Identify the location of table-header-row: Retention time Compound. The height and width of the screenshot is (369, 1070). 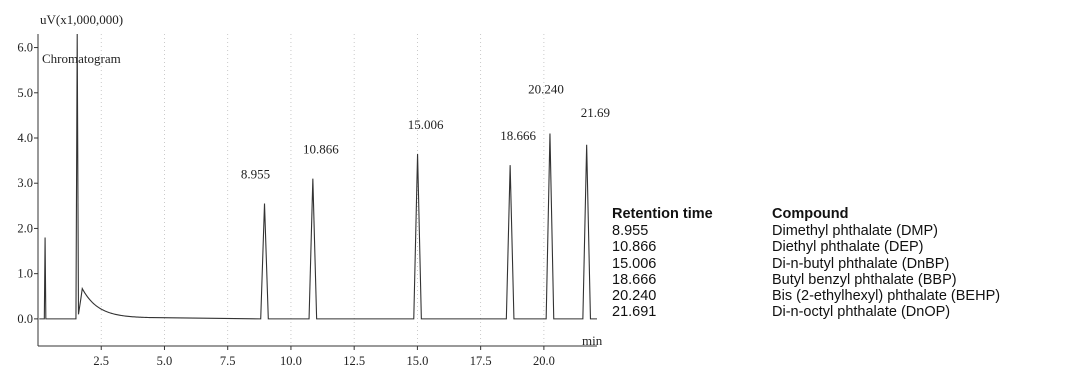
(806, 214).